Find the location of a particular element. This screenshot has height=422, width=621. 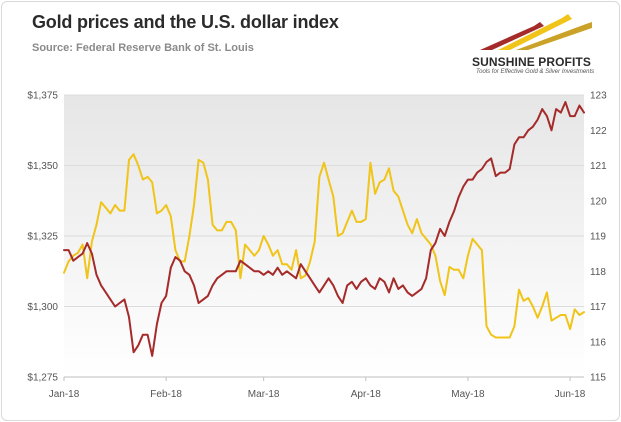

sunshine-profits-logo-icon is located at coordinates (536, 32).